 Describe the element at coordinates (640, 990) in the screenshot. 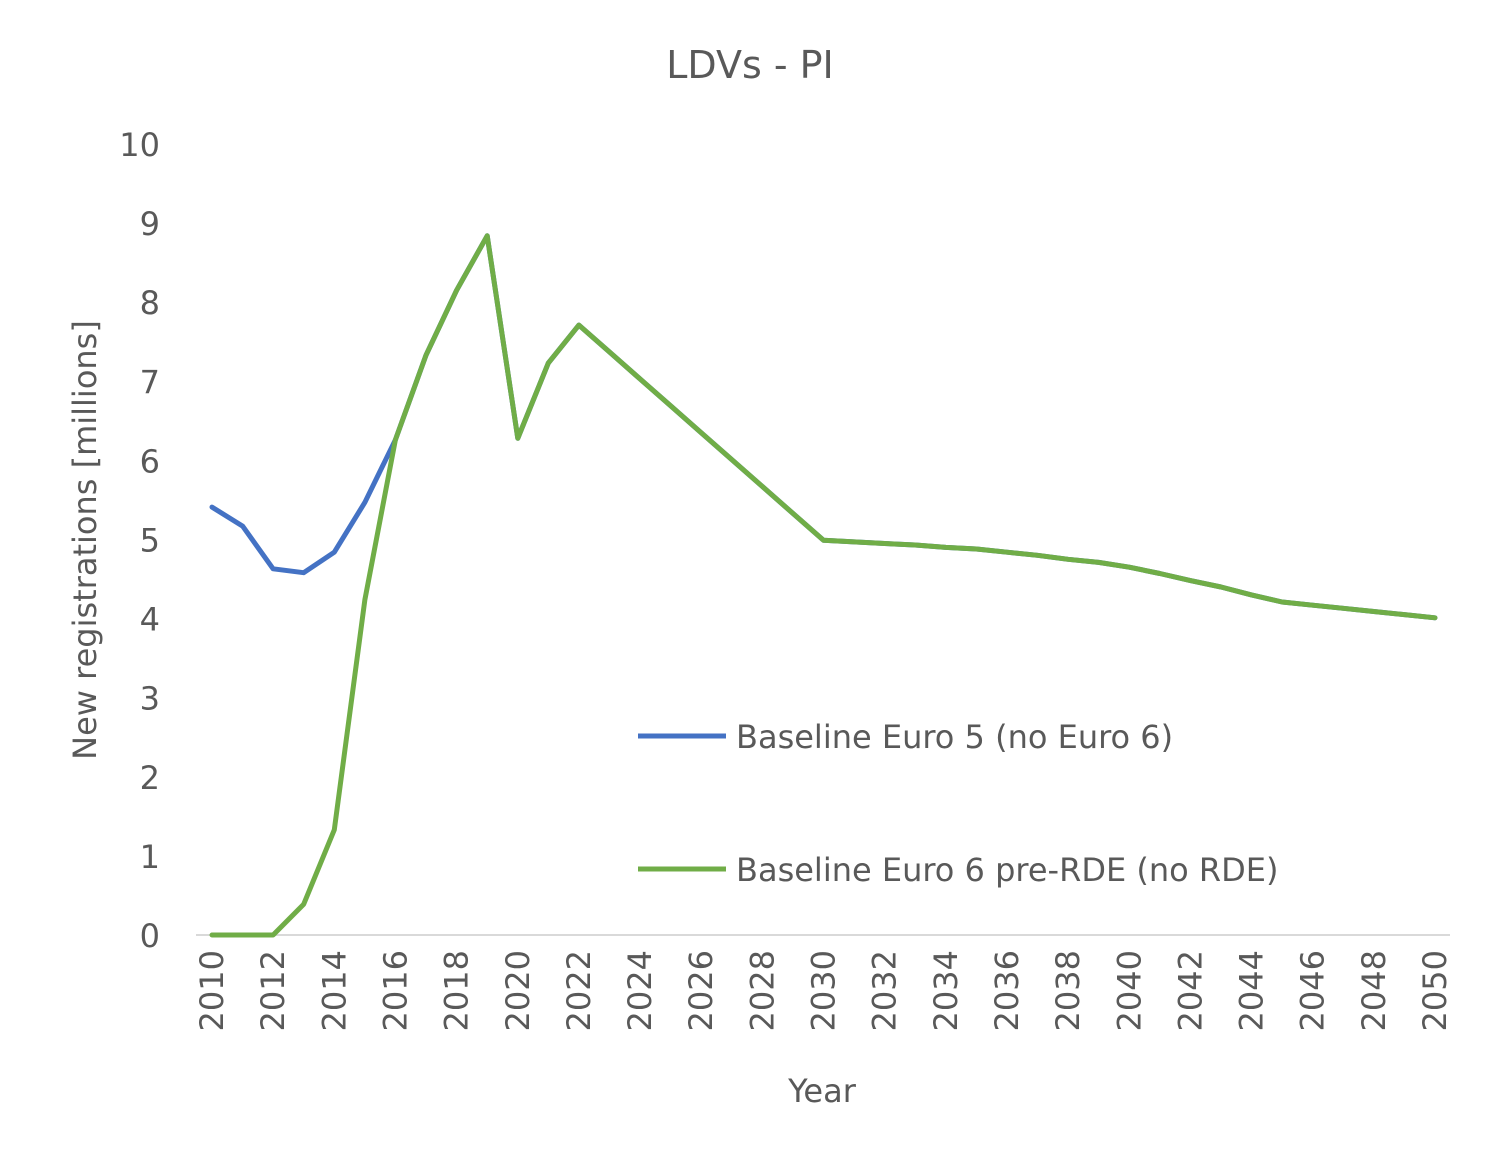

I see `x-tick-label: 2024` at that location.